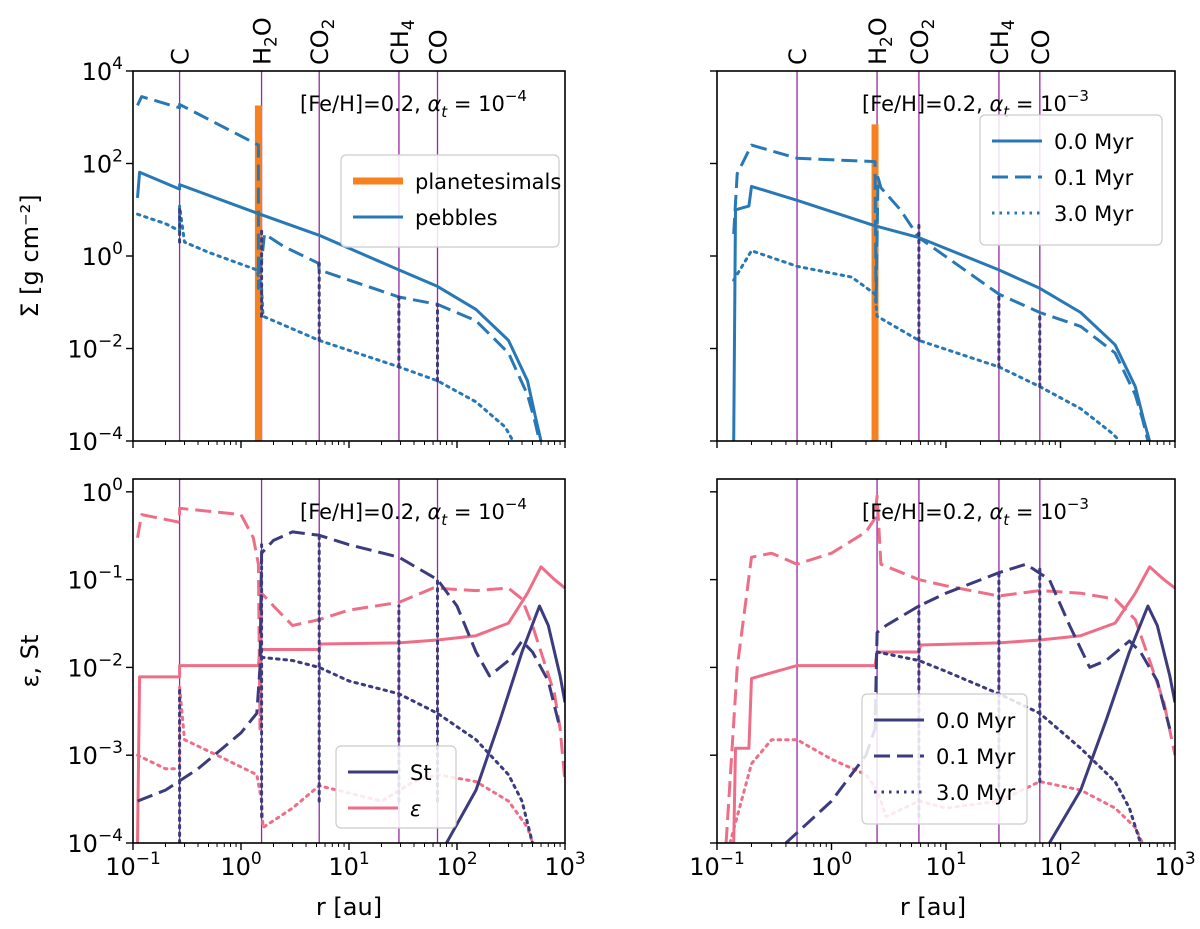 This screenshot has height=929, width=1200. I want to click on y-axis-label: ε, St, so click(30, 661).